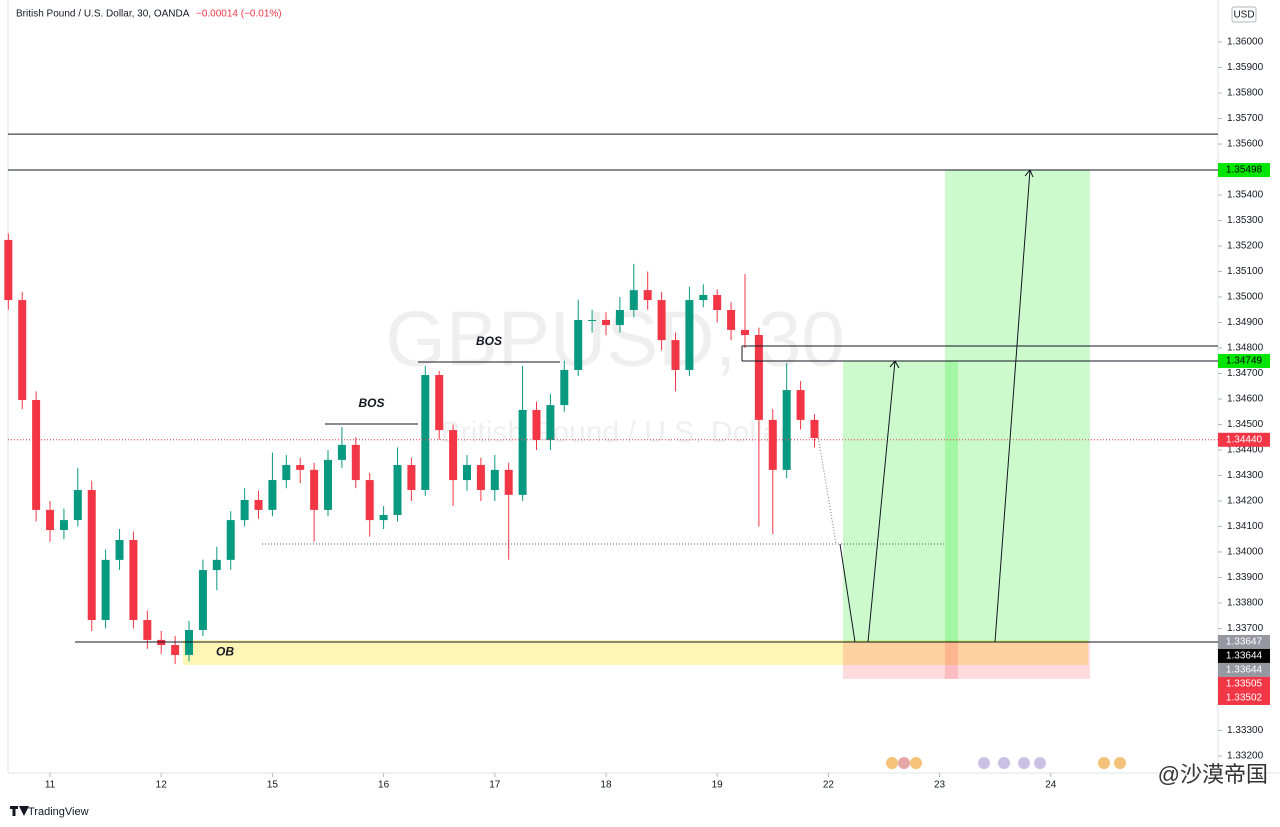 This screenshot has height=827, width=1280. Describe the element at coordinates (615, 432) in the screenshot. I see `watermark-subtitle: British Pound / U.S. Dollar` at that location.